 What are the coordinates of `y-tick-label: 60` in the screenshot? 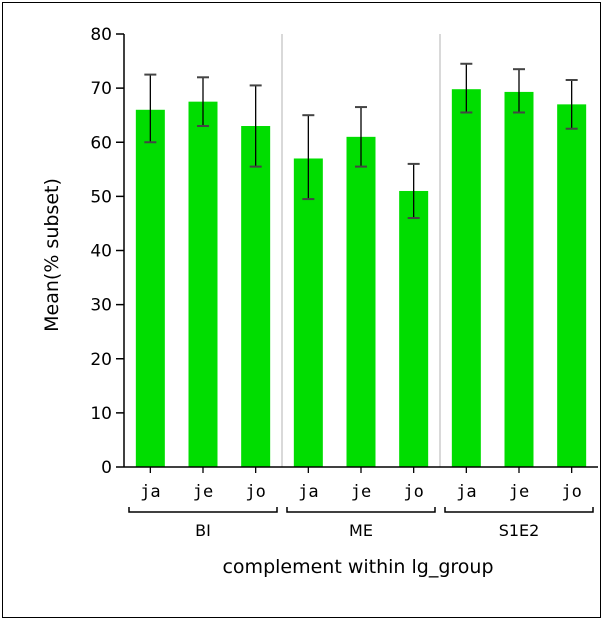 It's located at (101, 143).